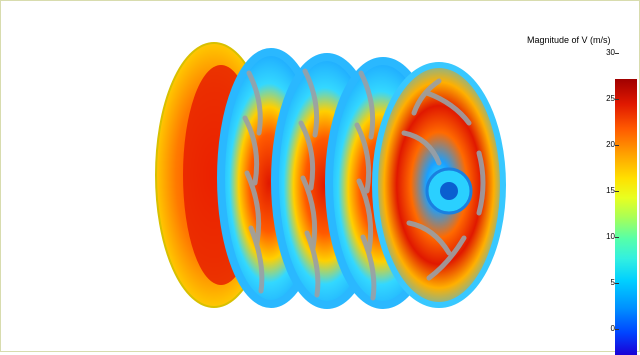 This screenshot has width=640, height=355. What do you see at coordinates (626, 217) in the screenshot?
I see `legend-colorbar` at bounding box center [626, 217].